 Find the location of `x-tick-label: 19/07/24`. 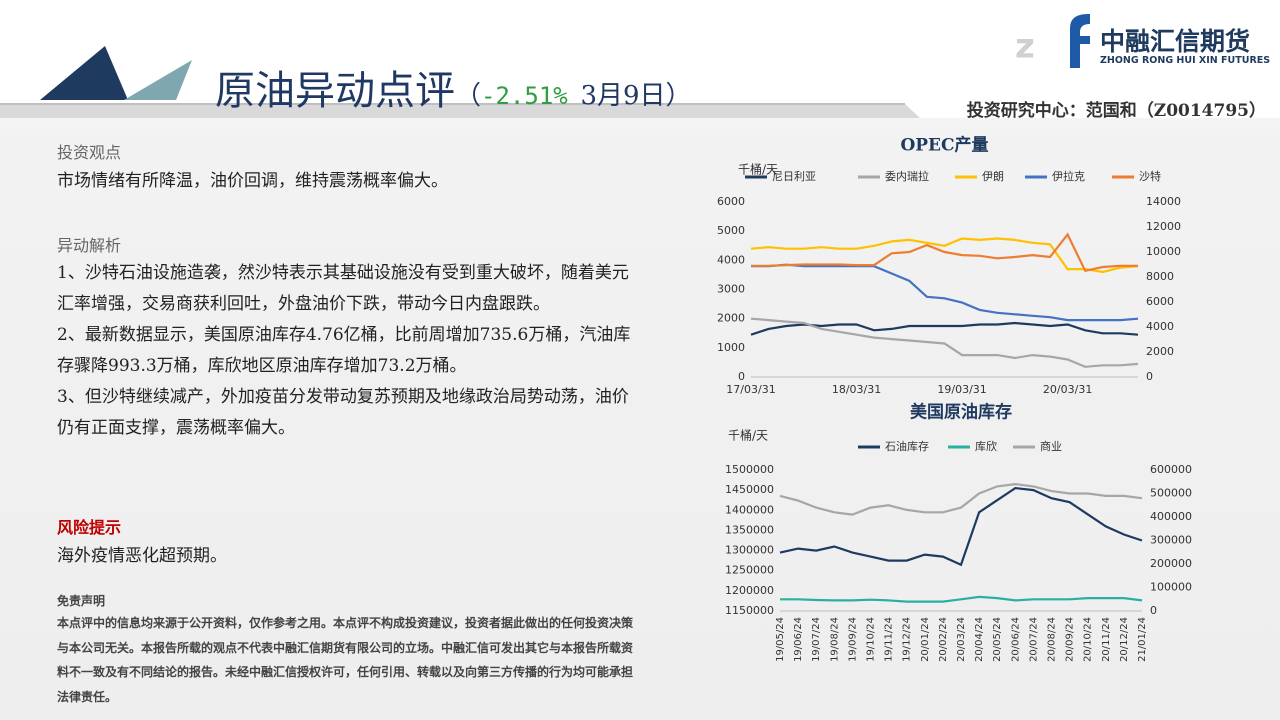

x-tick-label: 19/07/24 is located at coordinates (816, 639).